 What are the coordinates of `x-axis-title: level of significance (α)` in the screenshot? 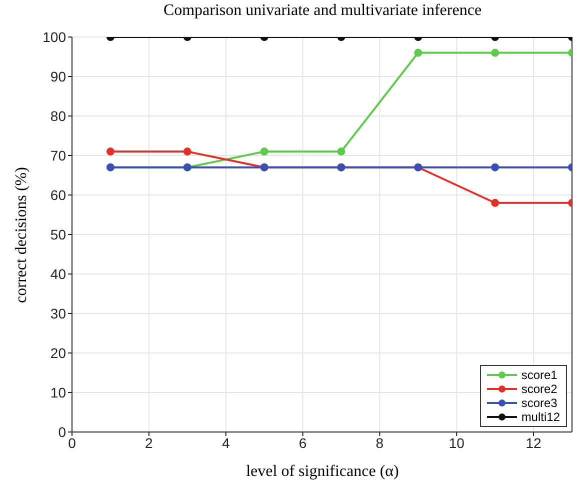 It's located at (322, 472).